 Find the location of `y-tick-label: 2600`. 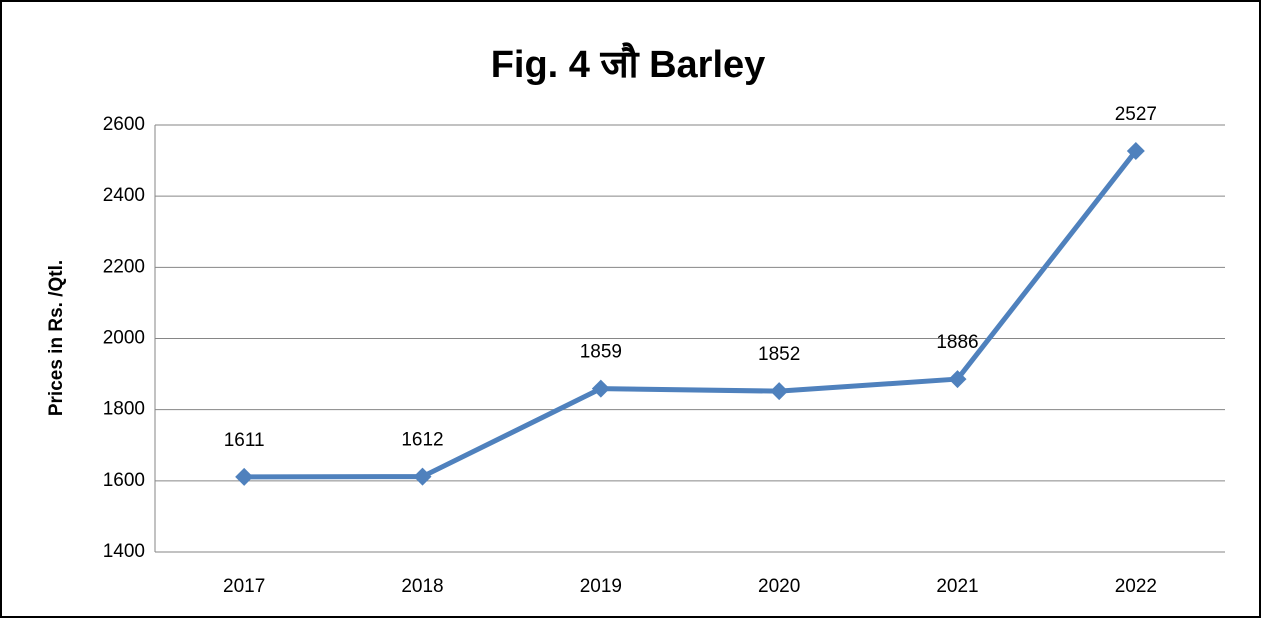

y-tick-label: 2600 is located at coordinates (124, 124).